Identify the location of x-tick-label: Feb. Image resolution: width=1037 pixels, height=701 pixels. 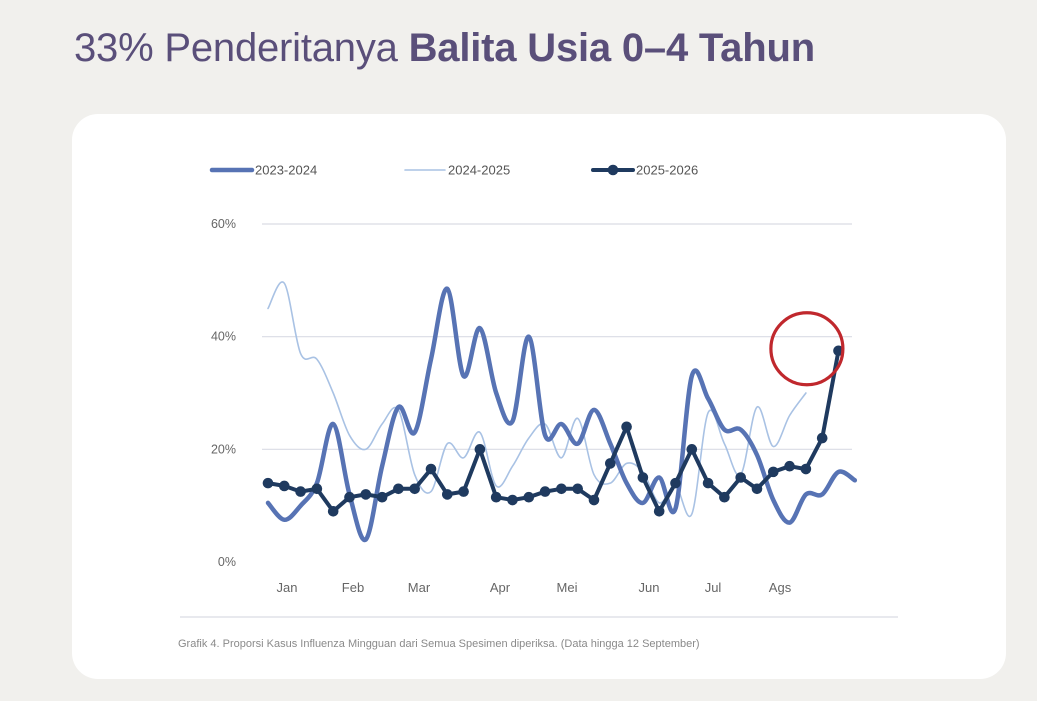
(353, 587).